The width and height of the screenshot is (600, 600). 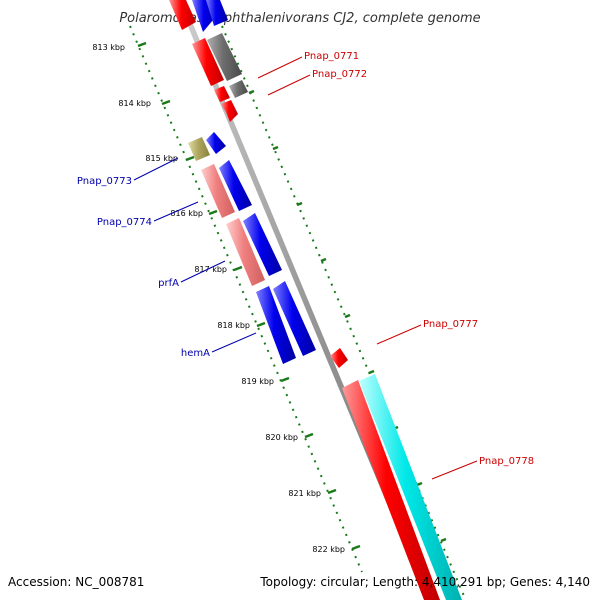 I want to click on gene-red-arrow, so click(x=229, y=111).